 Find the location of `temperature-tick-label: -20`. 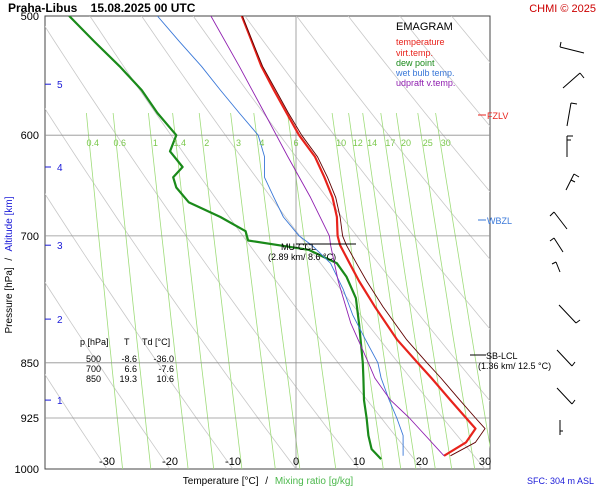

temperature-tick-label: -20 is located at coordinates (170, 462).